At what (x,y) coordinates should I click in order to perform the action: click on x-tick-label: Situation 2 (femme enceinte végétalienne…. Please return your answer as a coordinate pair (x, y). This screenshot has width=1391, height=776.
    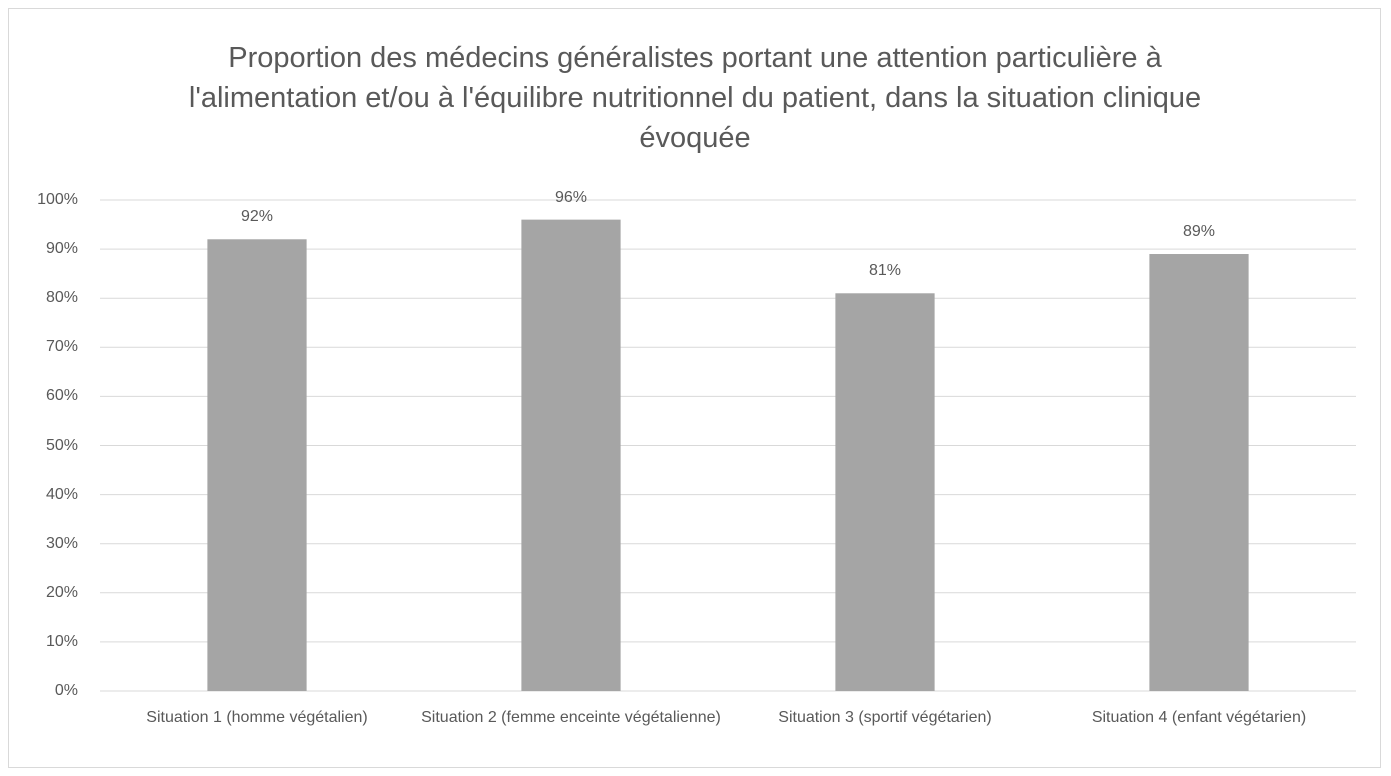
    Looking at the image, I should click on (571, 717).